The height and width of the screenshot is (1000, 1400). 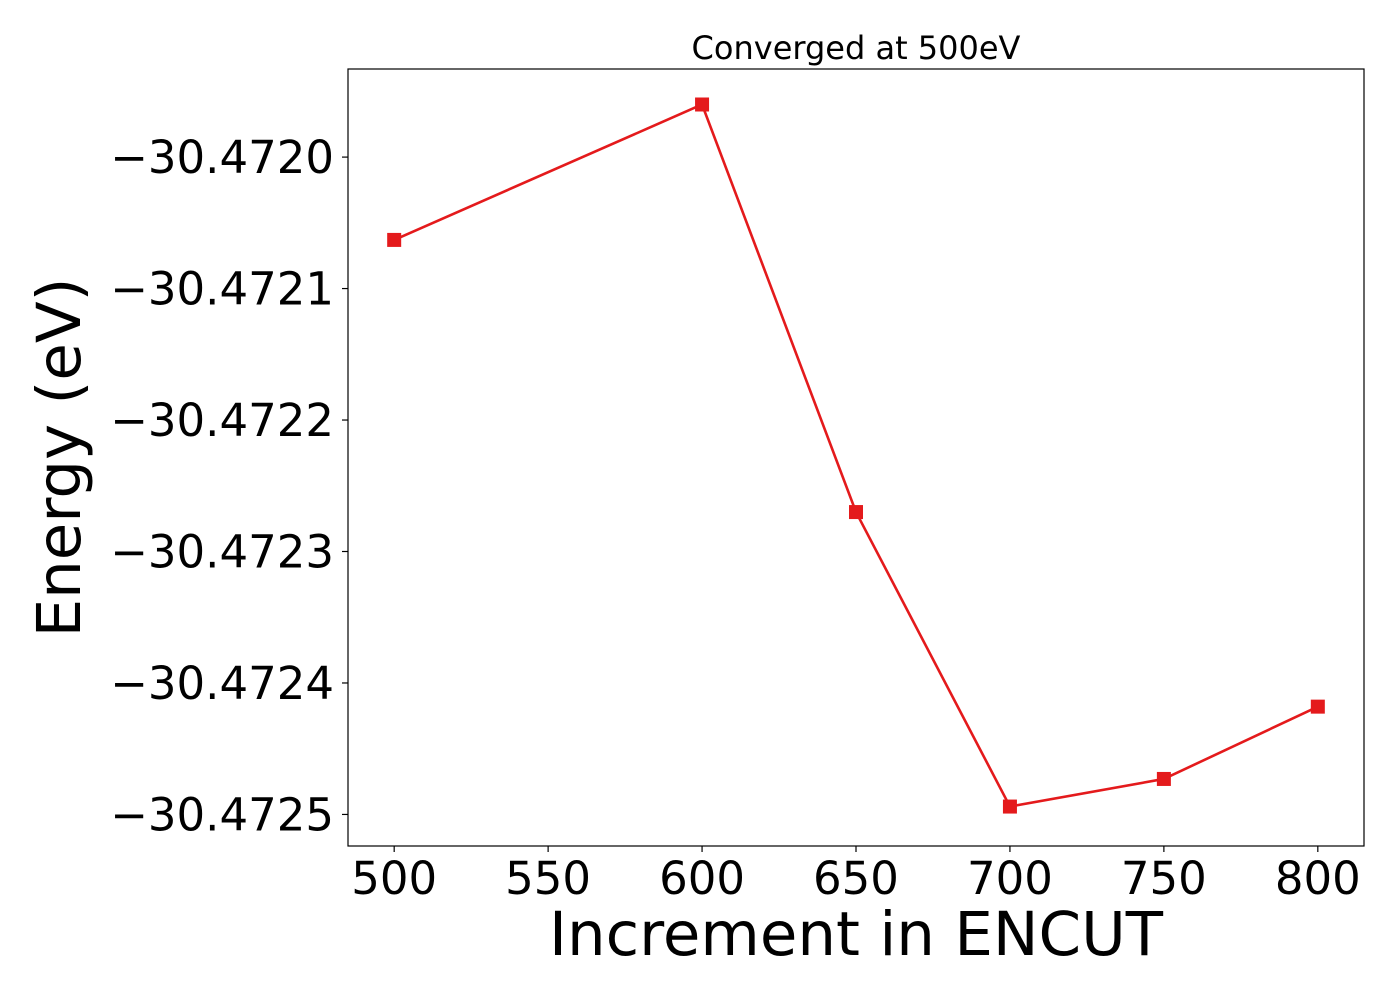 What do you see at coordinates (222, 289) in the screenshot?
I see `y-tick-label: −30.4721` at bounding box center [222, 289].